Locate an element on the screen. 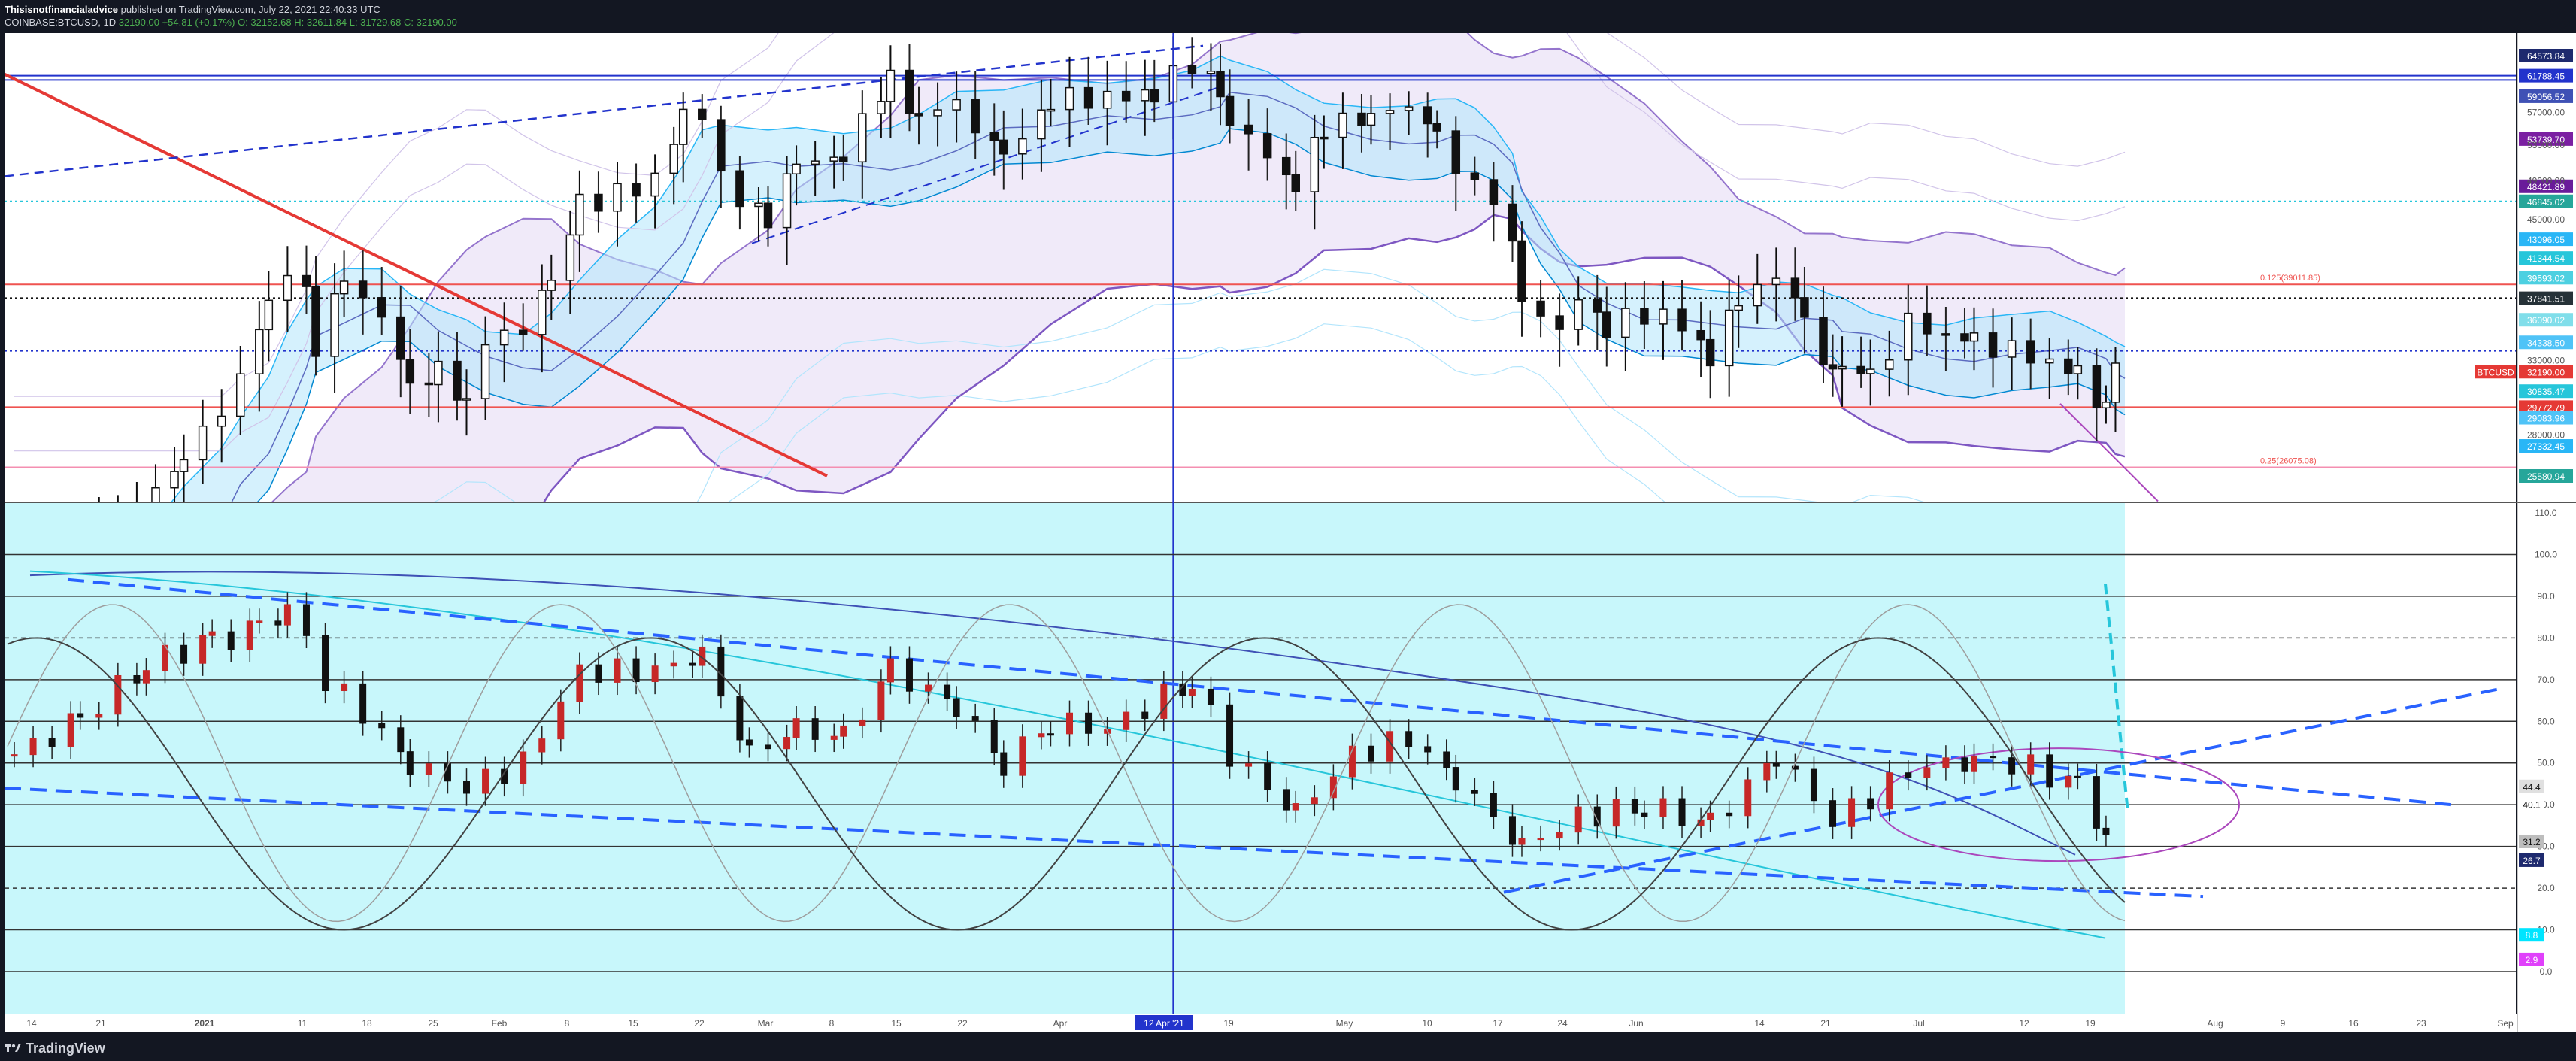 The width and height of the screenshot is (2576, 1061). symbol-name: COINBASE:BTCUSD, 1D is located at coordinates (61, 22).